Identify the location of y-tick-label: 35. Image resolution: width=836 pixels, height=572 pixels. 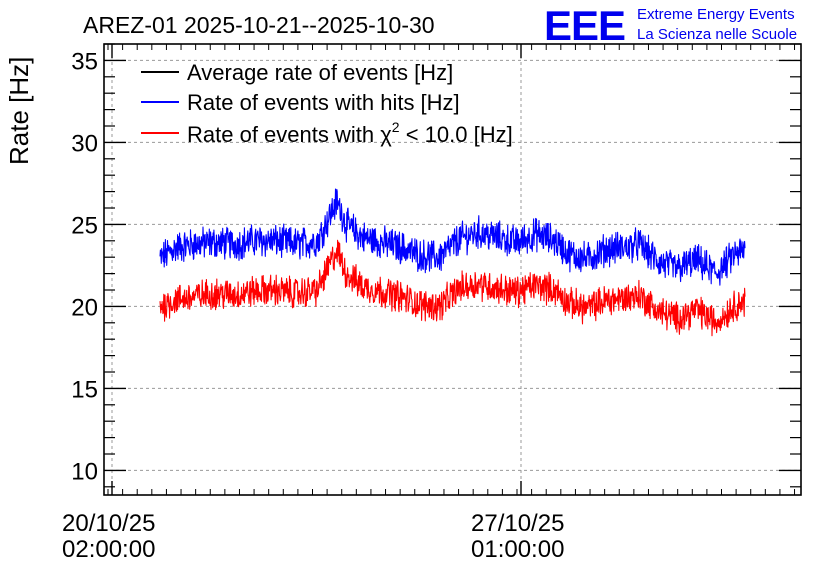
(84, 61).